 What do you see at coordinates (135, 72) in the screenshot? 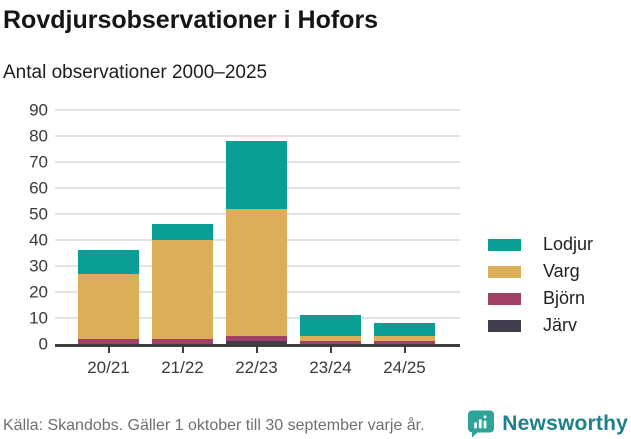
I see `chart-subtitle: Antal observationer 2000–2025` at bounding box center [135, 72].